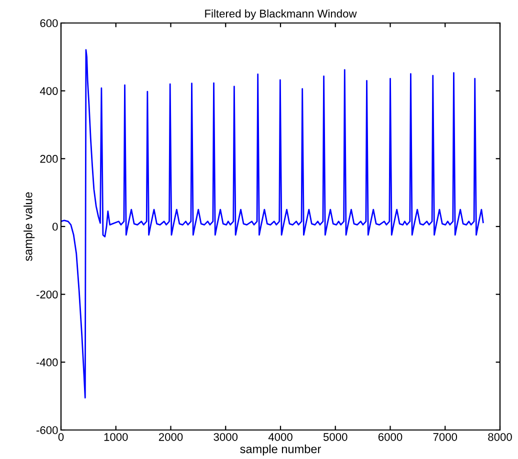 This screenshot has width=518, height=459. Describe the element at coordinates (49, 158) in the screenshot. I see `y-tick-label: 200` at that location.